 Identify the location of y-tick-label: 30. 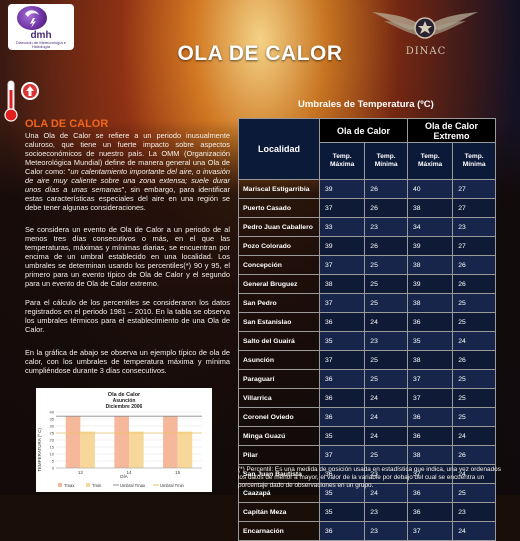
(52, 426).